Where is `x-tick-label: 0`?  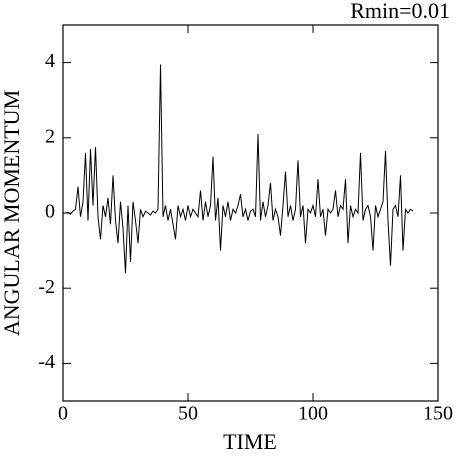 x-tick-label: 0 is located at coordinates (63, 414).